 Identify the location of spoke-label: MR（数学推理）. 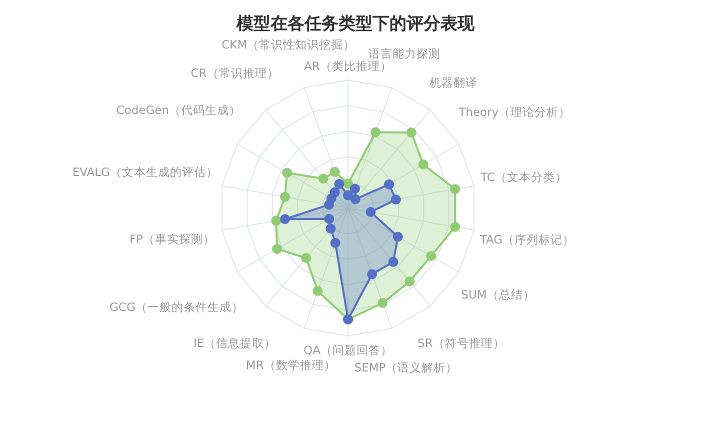
(291, 365).